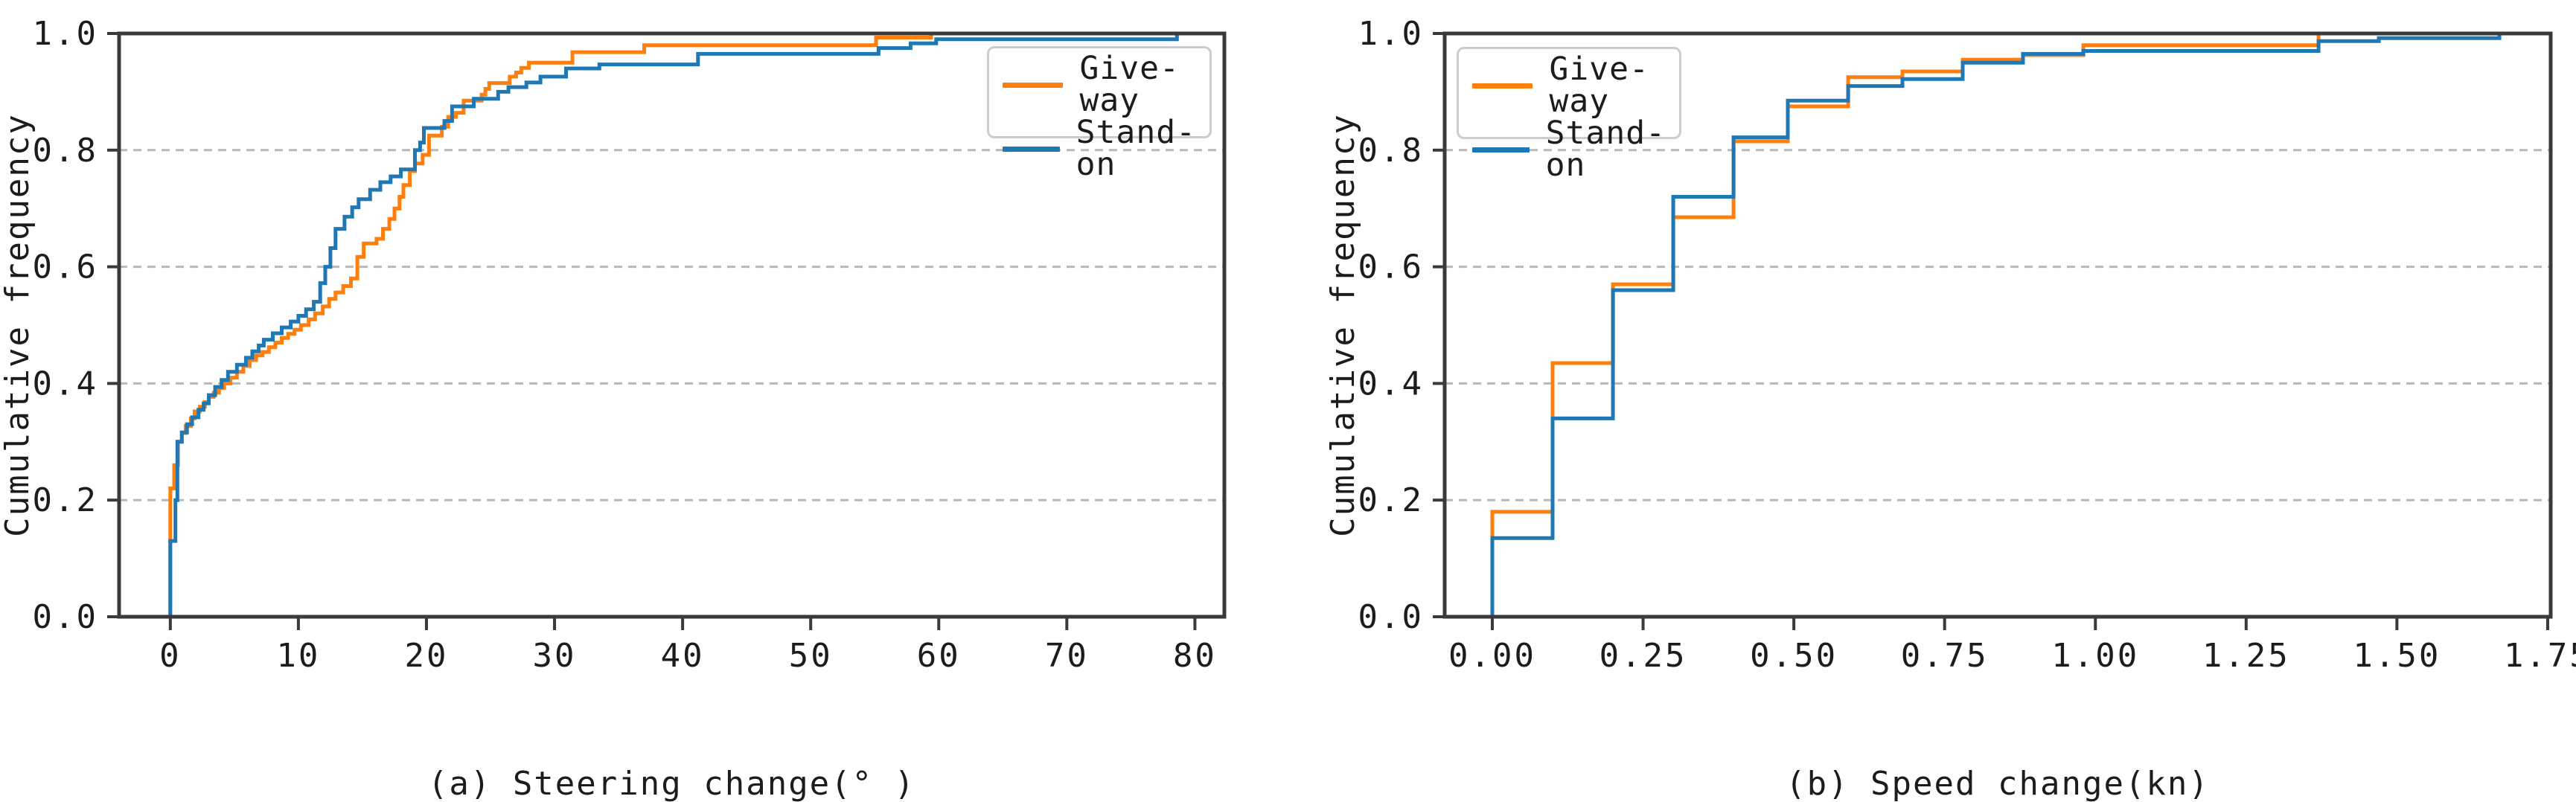  Describe the element at coordinates (683, 656) in the screenshot. I see `x-tick-label: 40` at that location.